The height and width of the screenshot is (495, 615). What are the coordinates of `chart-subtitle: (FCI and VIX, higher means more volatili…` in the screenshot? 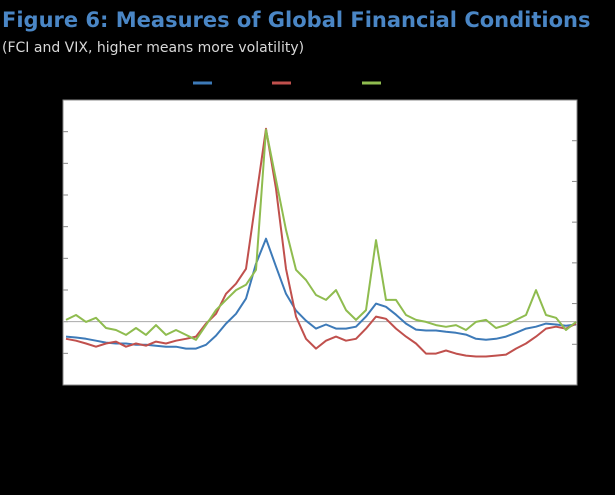 It's located at (153, 48).